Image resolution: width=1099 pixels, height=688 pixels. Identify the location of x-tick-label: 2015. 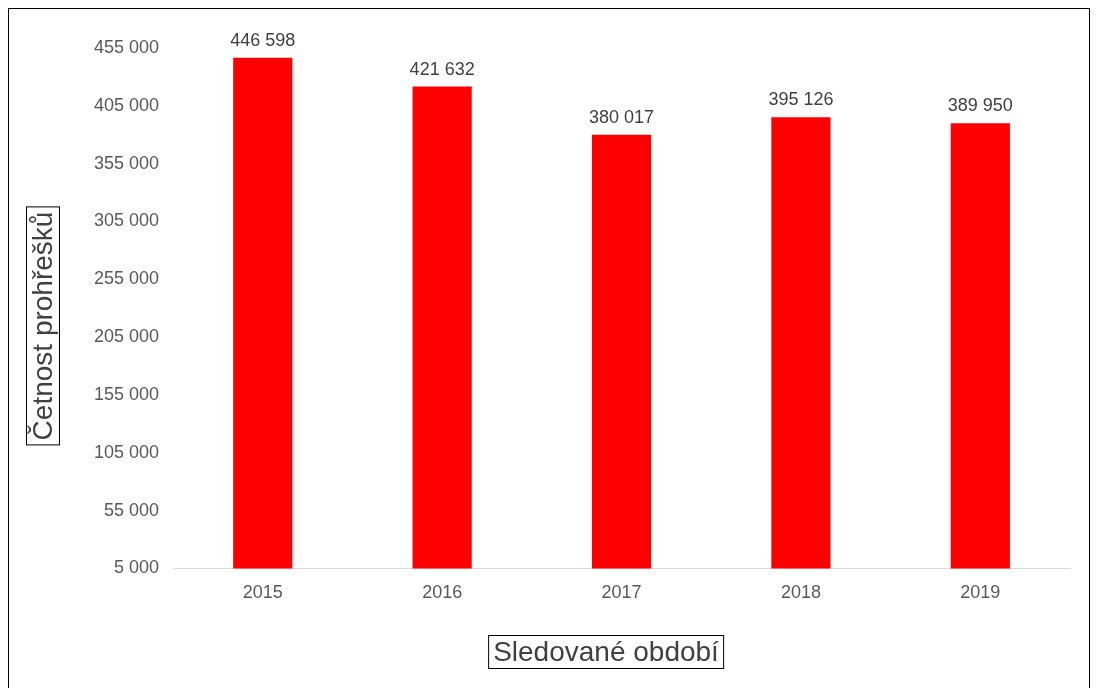
(262, 592).